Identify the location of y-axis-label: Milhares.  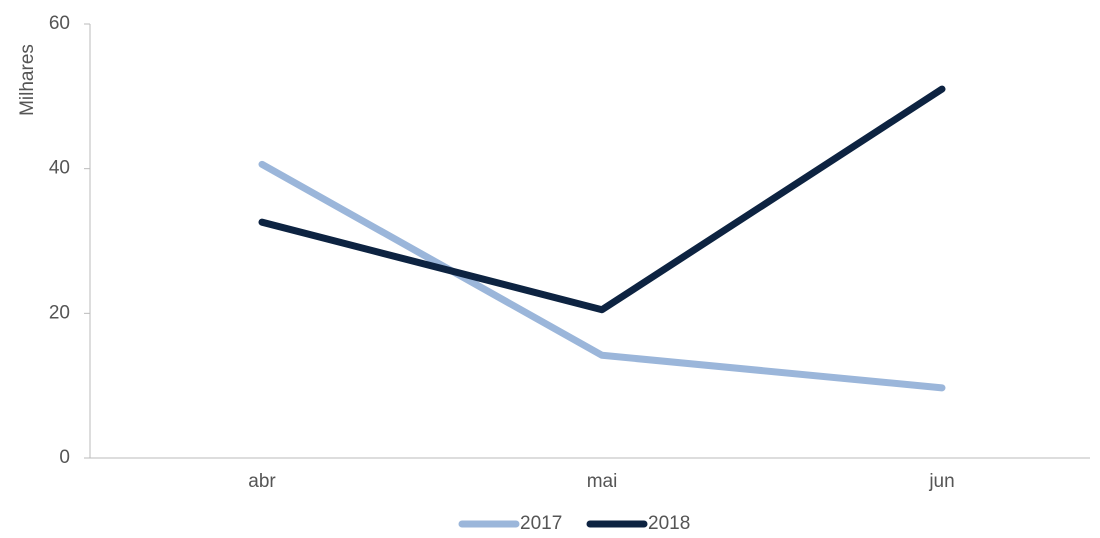
(27, 80).